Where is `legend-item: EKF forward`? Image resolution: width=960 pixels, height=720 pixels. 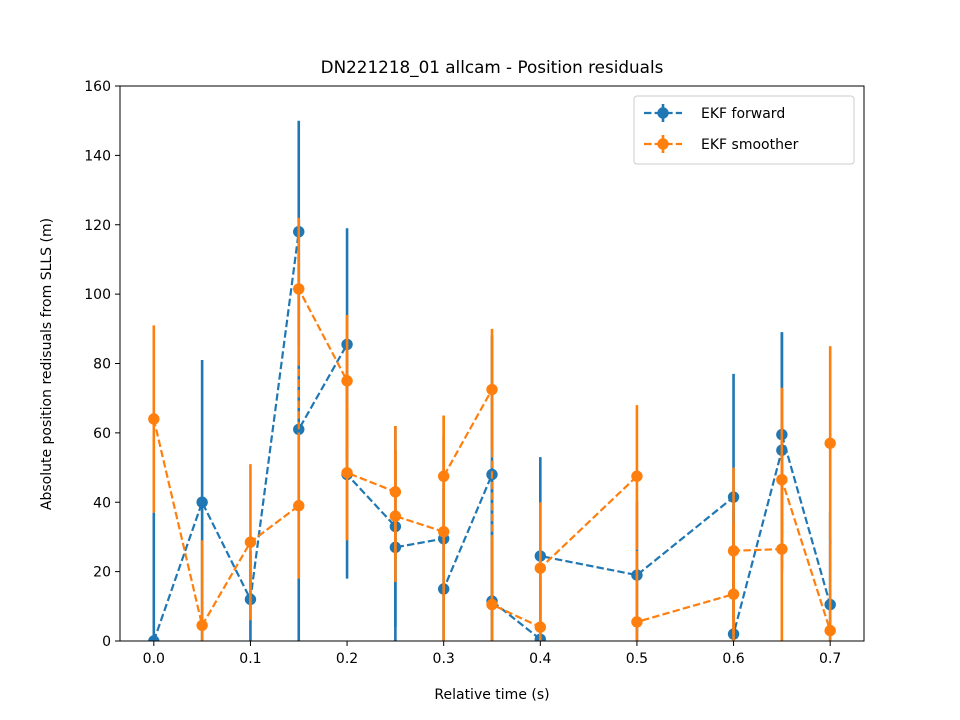
legend-item: EKF forward is located at coordinates (714, 113).